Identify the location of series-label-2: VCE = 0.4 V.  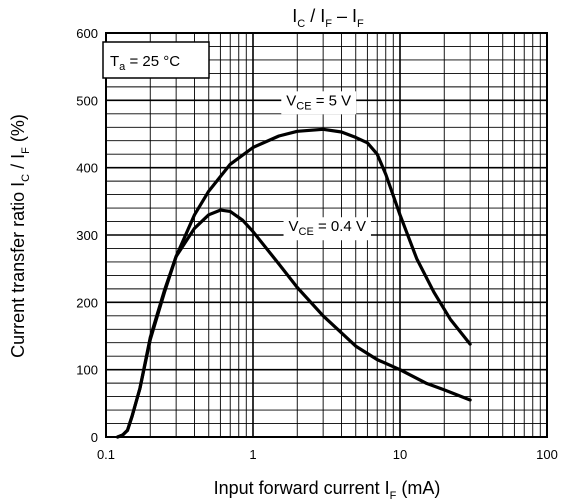
(327, 229).